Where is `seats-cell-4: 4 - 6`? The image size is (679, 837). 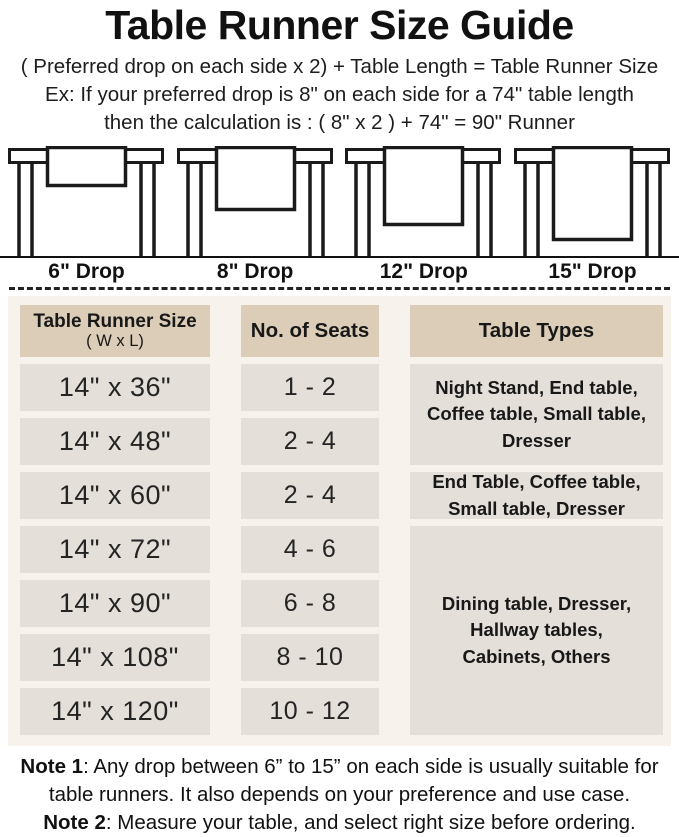 seats-cell-4: 4 - 6 is located at coordinates (310, 549).